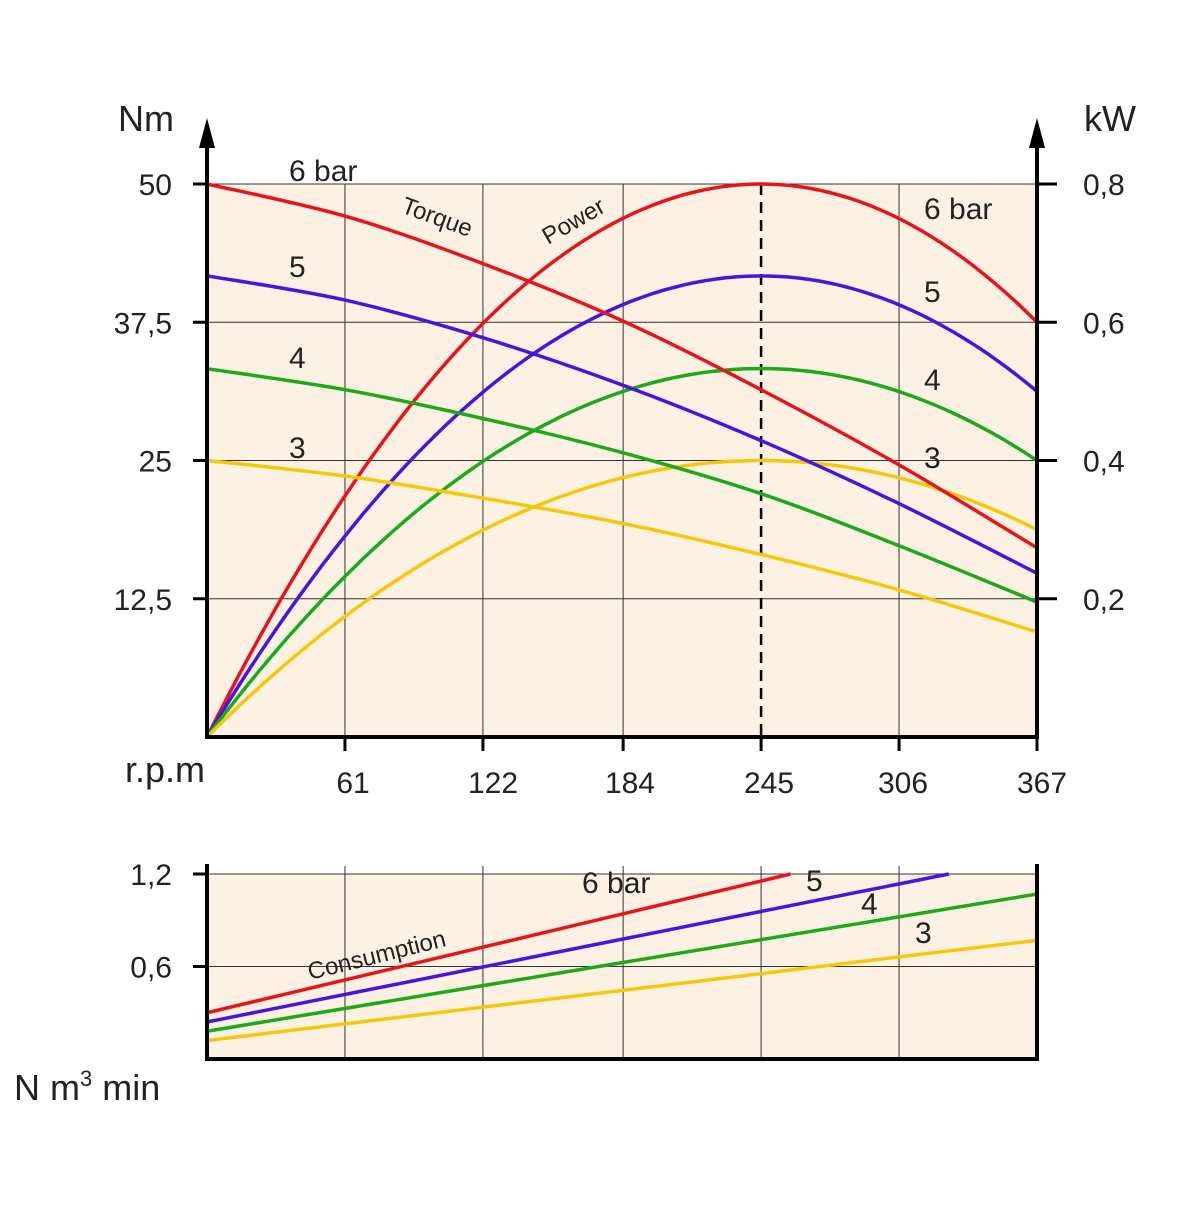 The image size is (1200, 1205). What do you see at coordinates (1110, 118) in the screenshot?
I see `right-axis-unit-label: kW` at bounding box center [1110, 118].